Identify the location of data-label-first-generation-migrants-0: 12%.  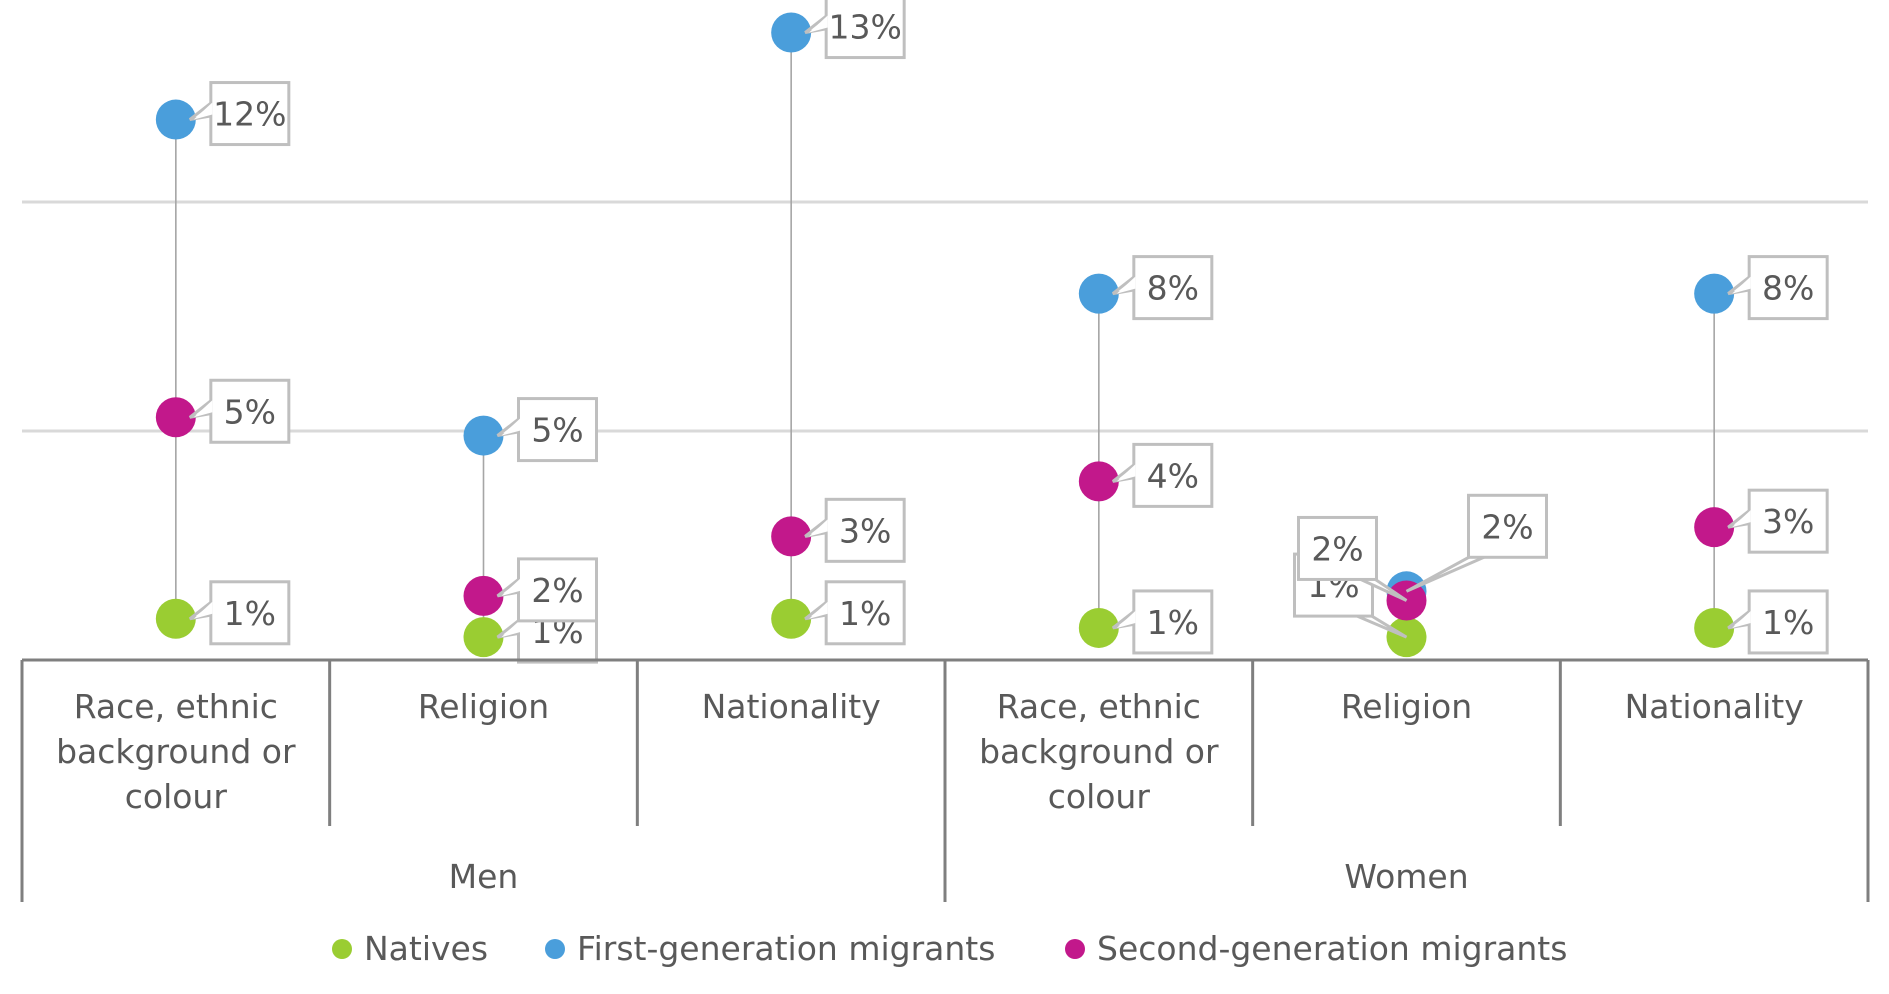
(239, 114).